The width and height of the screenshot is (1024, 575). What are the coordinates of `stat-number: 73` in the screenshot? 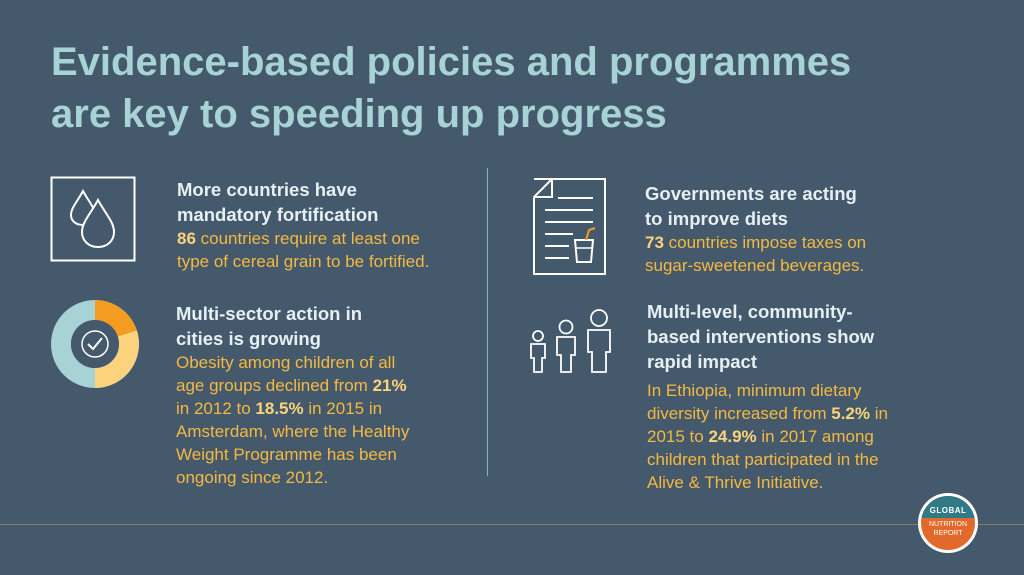 It's located at (654, 242).